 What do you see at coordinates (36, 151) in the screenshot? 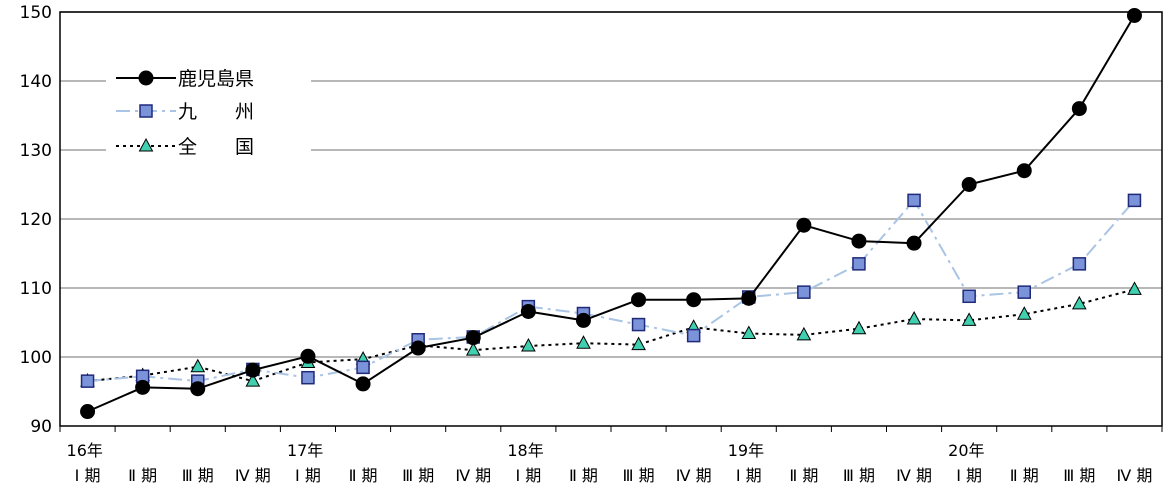
I see `y-tick-label: 130` at bounding box center [36, 151].